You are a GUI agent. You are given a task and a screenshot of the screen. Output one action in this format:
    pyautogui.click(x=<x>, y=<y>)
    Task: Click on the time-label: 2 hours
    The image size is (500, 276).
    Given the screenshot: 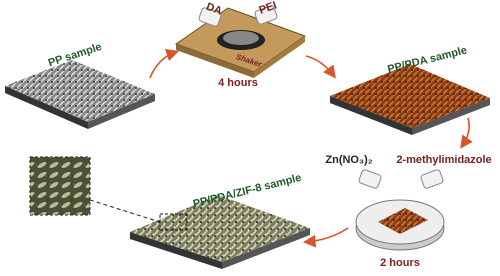 What is the action you would take?
    pyautogui.click(x=400, y=263)
    